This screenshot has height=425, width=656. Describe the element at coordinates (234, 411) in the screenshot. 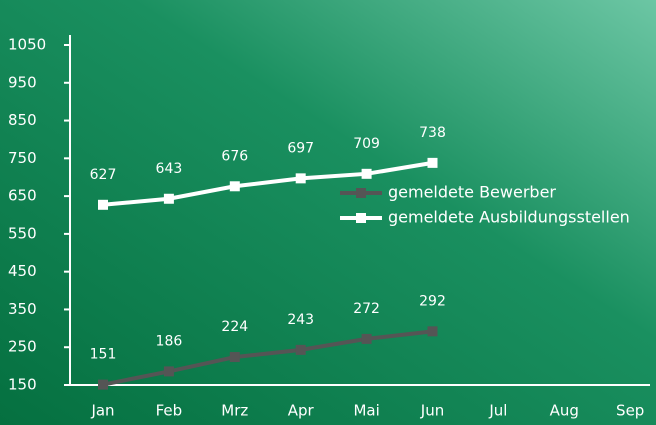

I see `x-tick-label: Mrz` at that location.